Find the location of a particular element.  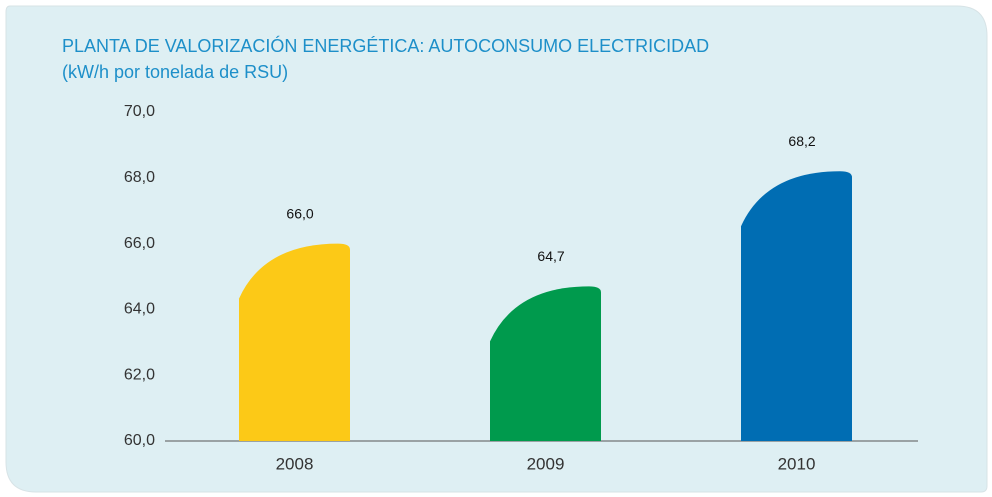

y-tick-label: 66,0 is located at coordinates (139, 243).